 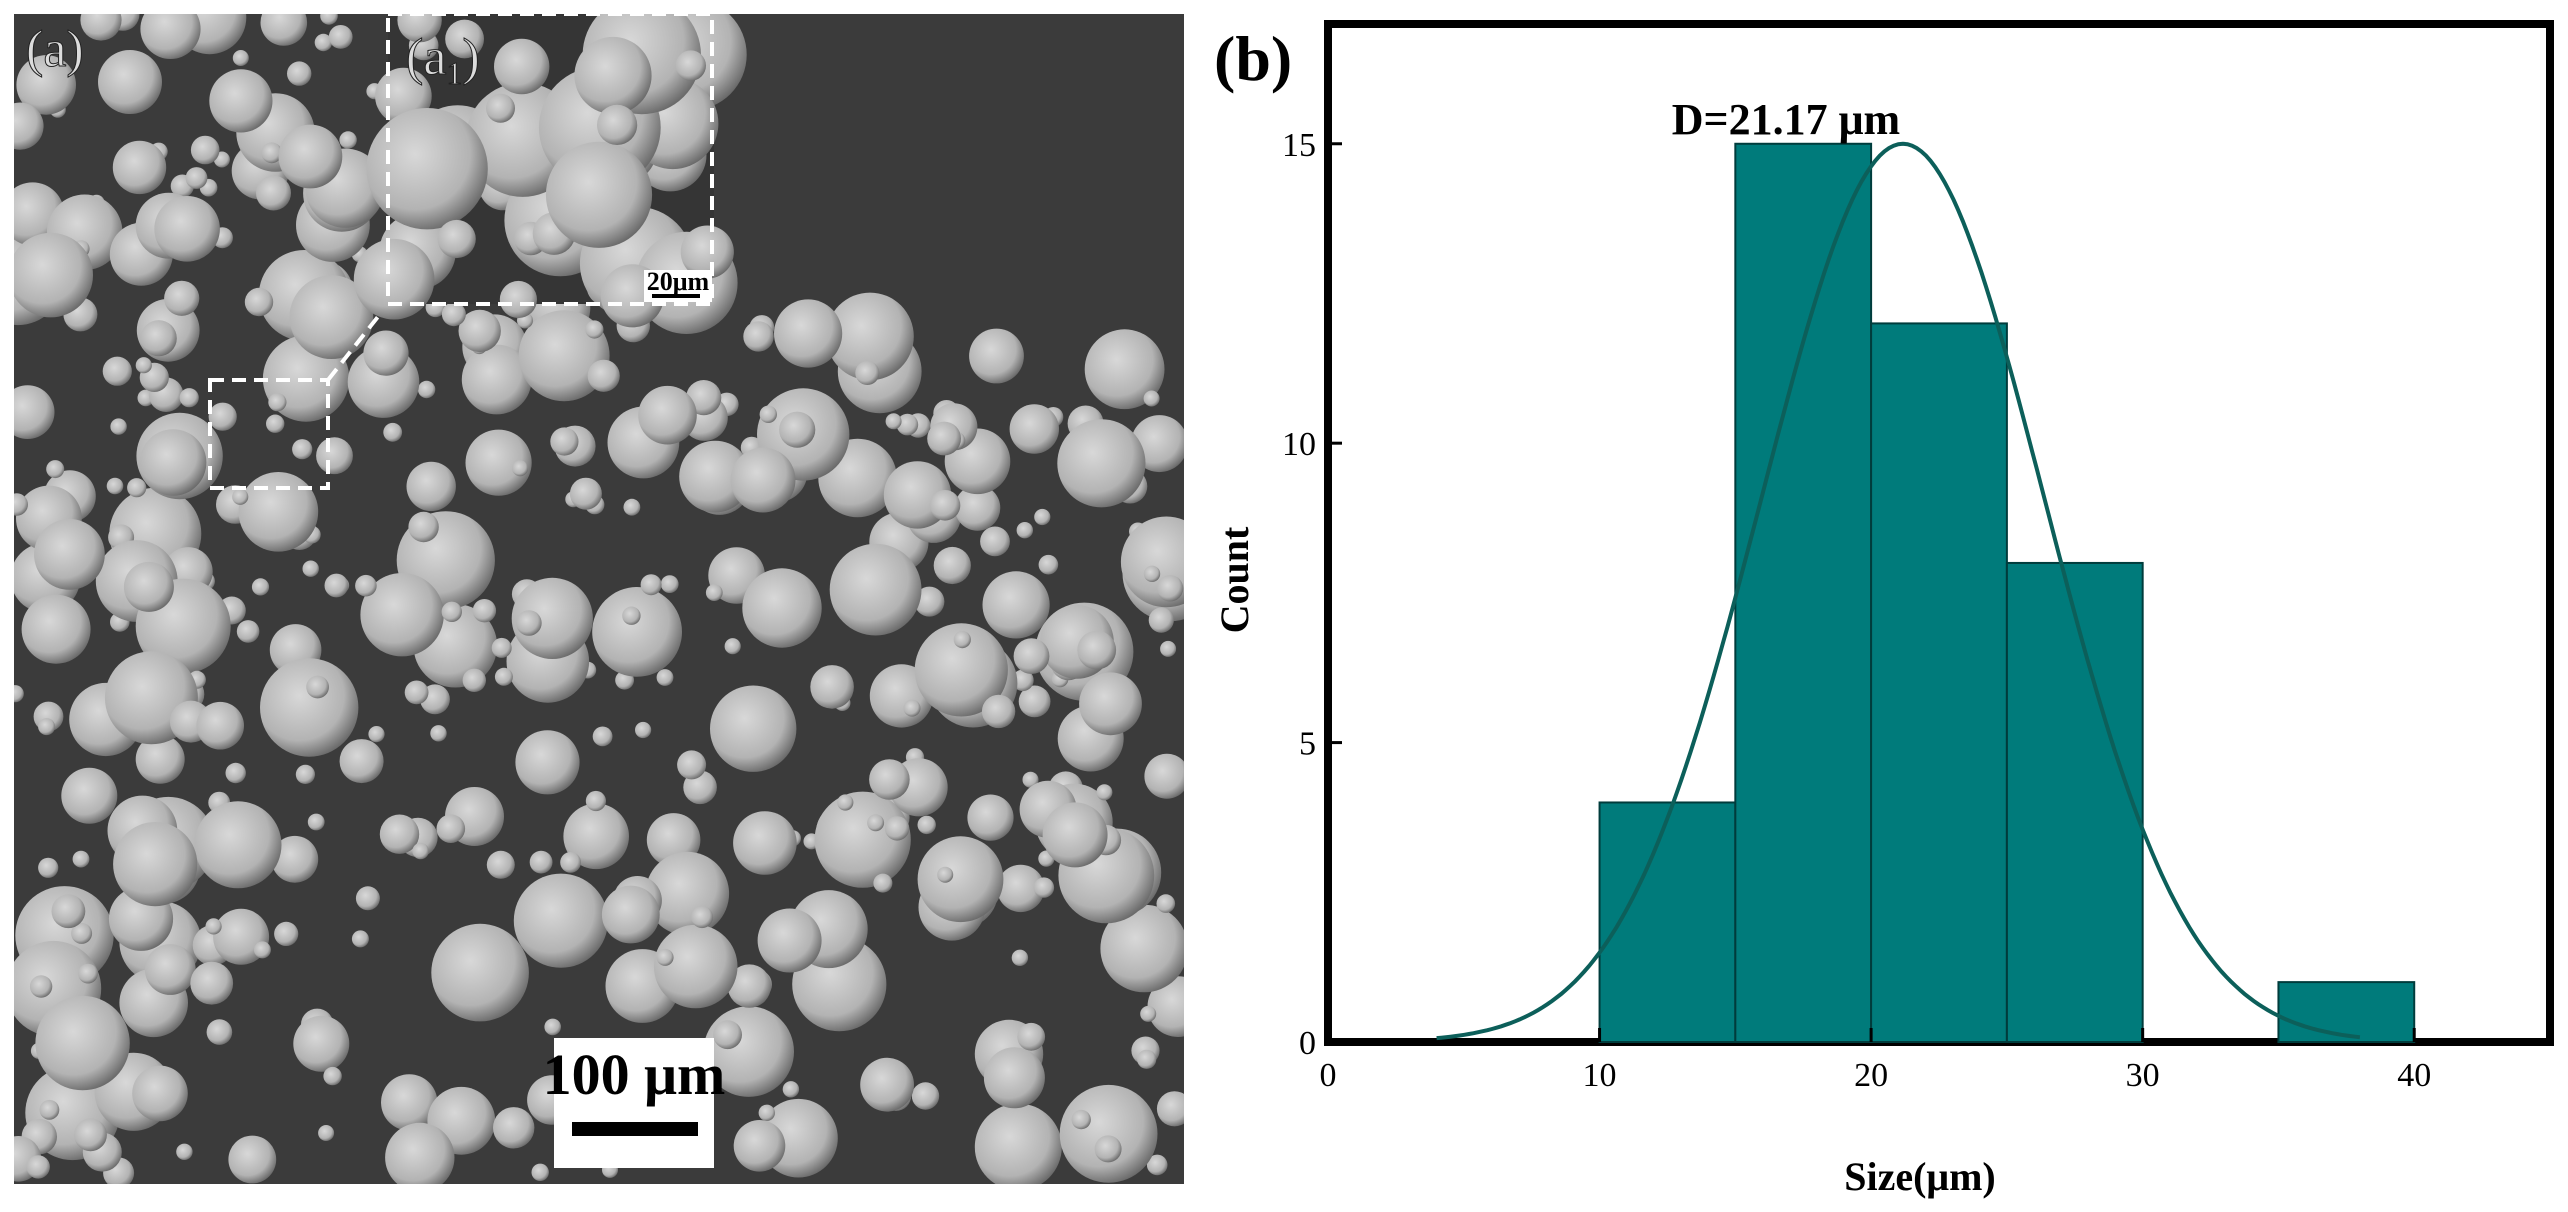 I want to click on inset-a1-label-close: ), so click(x=470, y=57).